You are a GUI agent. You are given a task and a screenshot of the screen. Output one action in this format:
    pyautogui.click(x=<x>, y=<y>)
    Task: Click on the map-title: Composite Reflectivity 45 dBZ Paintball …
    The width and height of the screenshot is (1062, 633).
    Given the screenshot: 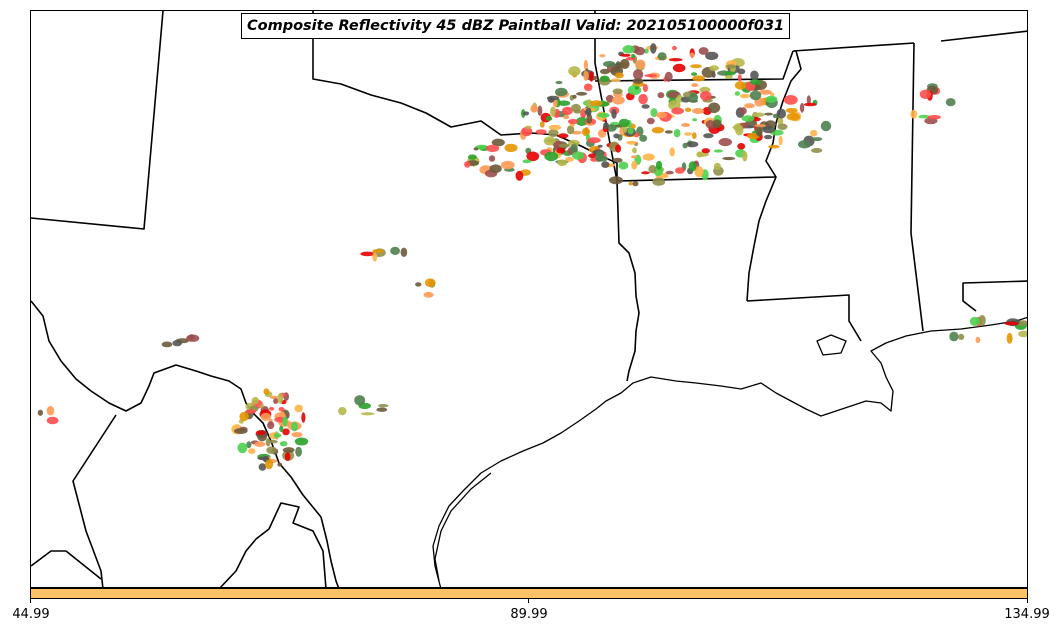 What is the action you would take?
    pyautogui.click(x=516, y=26)
    